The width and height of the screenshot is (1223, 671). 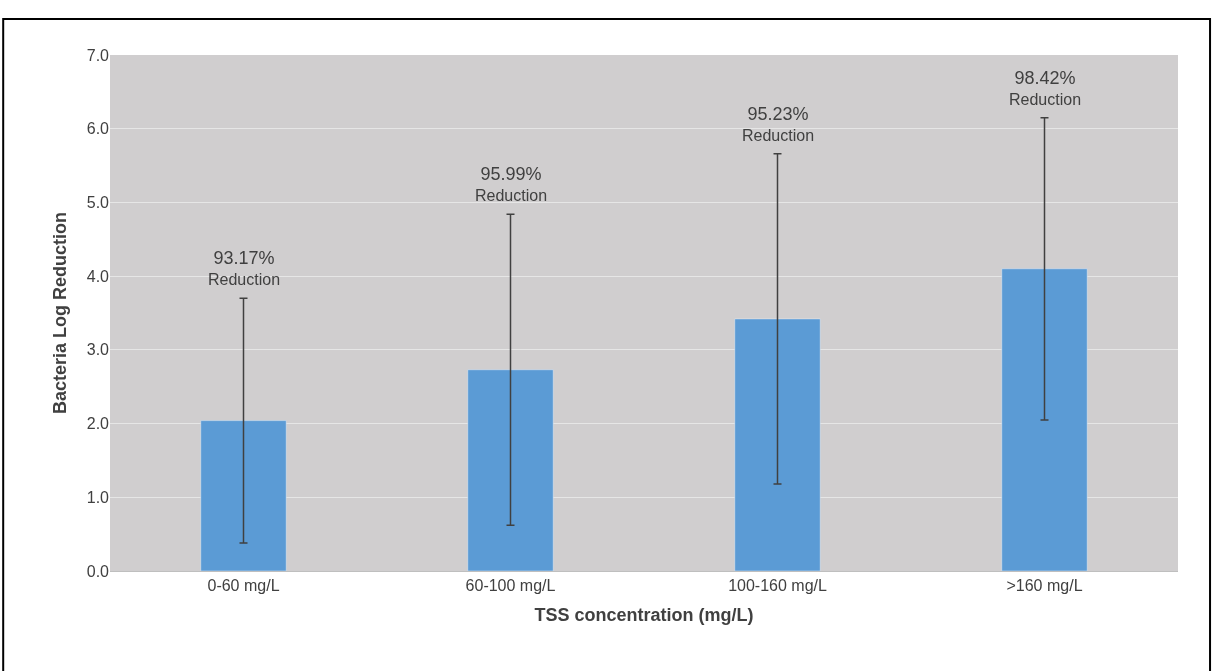 I want to click on y-tick-label: 4.0, so click(x=98, y=276).